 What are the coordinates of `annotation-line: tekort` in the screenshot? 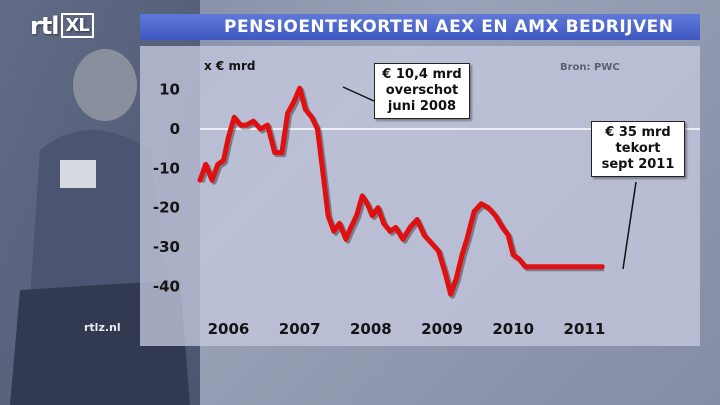 It's located at (638, 148).